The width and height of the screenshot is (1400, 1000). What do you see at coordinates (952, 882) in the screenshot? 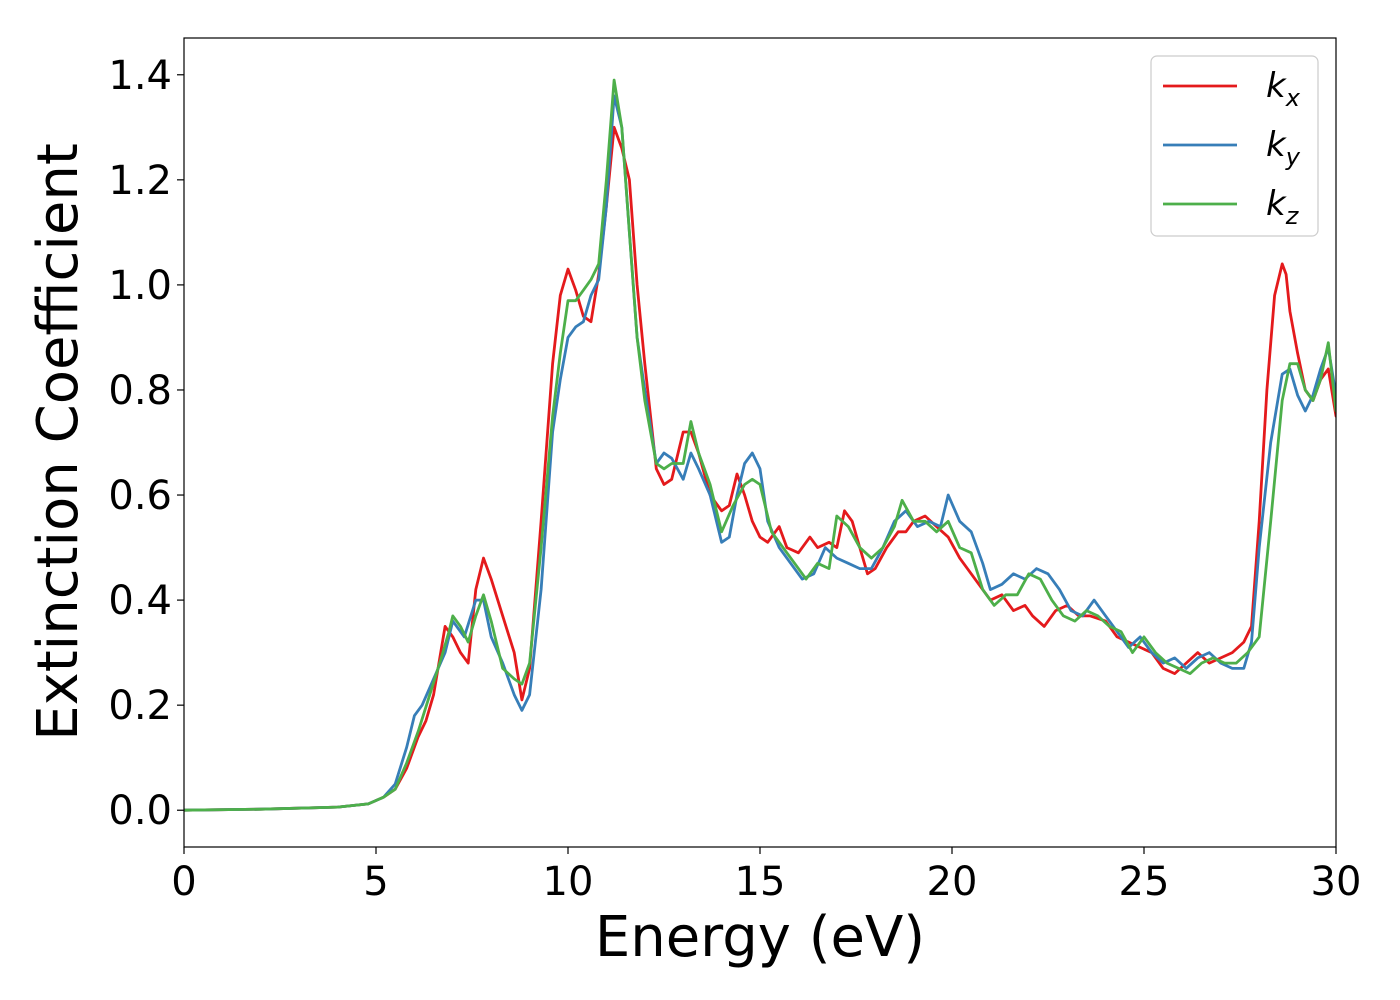
I see `x-tick-label: 20` at bounding box center [952, 882].